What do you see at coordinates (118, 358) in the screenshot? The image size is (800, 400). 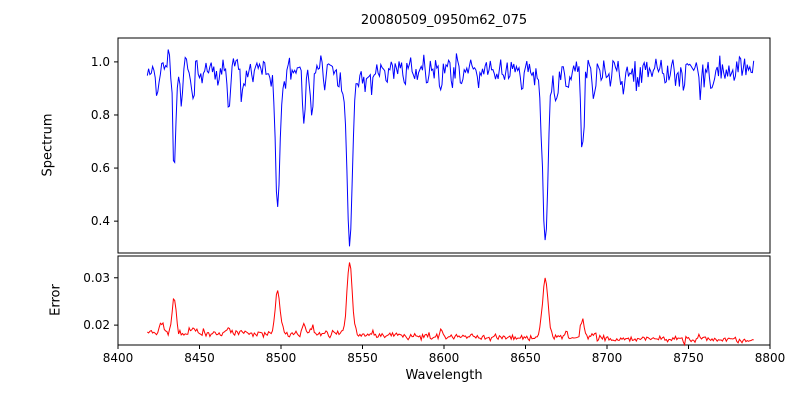 I see `svg-text: 8400` at bounding box center [118, 358].